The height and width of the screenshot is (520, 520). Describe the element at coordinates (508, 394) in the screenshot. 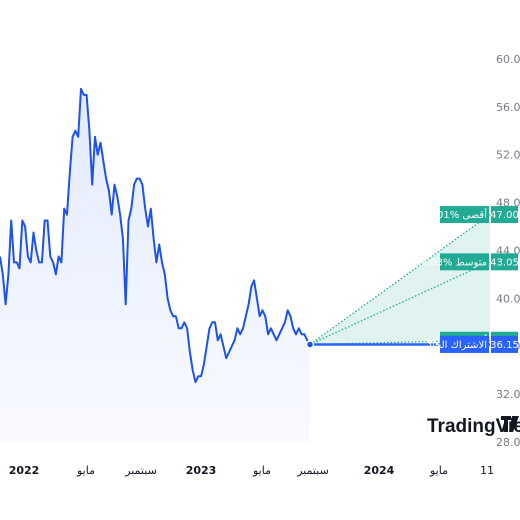

I see `y-tick-label: 32.00` at that location.